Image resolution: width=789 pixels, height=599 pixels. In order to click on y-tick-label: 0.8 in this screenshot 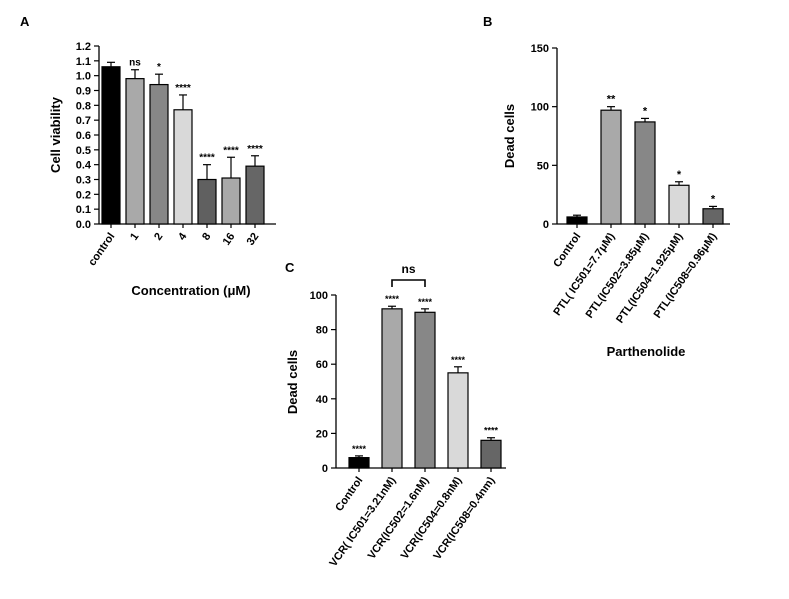, I will do `click(83, 106)`.